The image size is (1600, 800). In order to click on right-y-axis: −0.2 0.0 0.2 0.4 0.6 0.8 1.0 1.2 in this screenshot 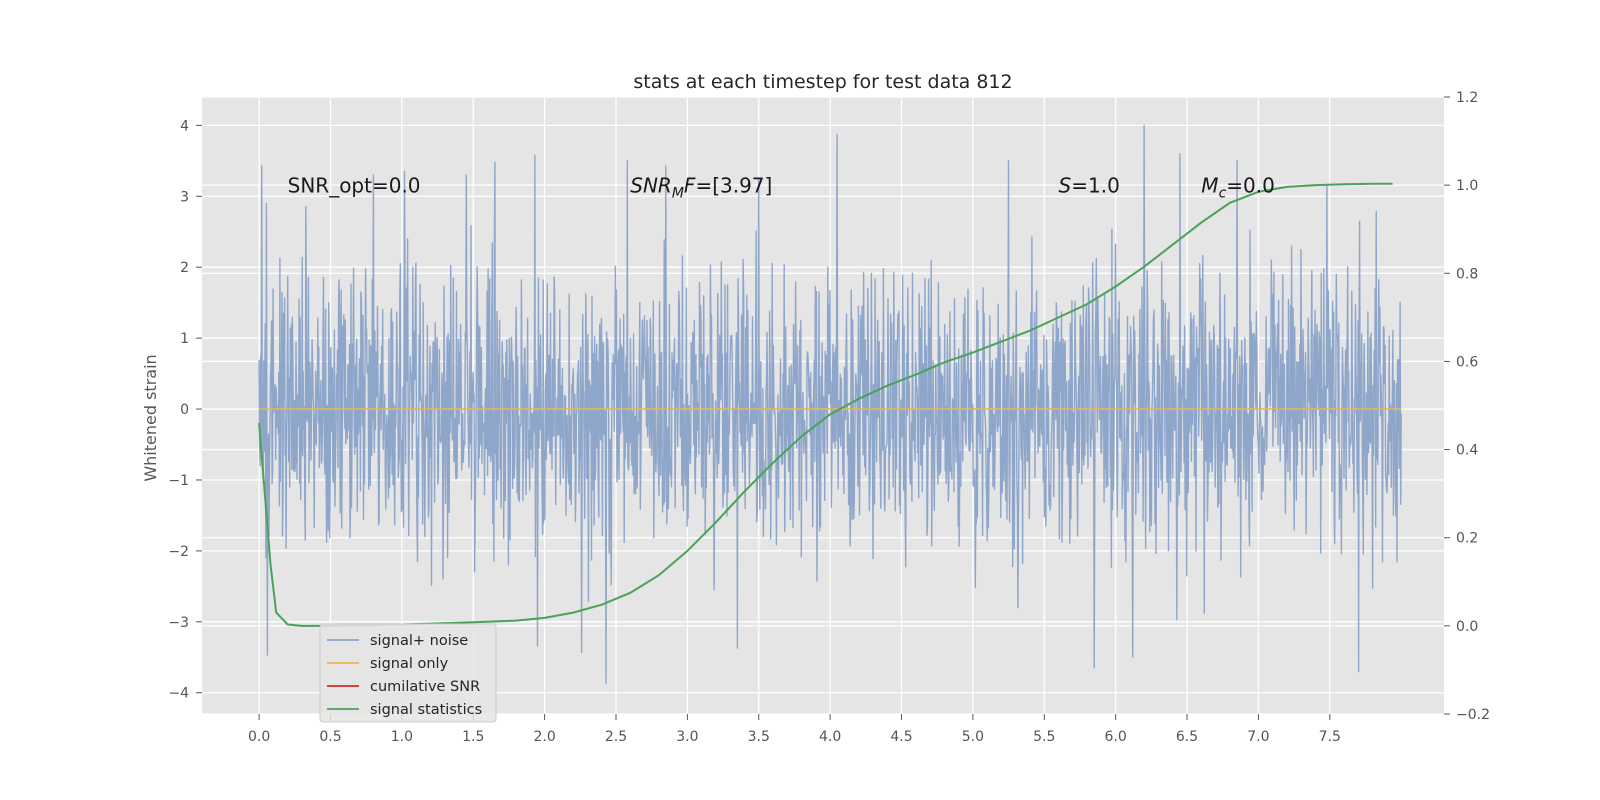, I will do `click(1467, 406)`.